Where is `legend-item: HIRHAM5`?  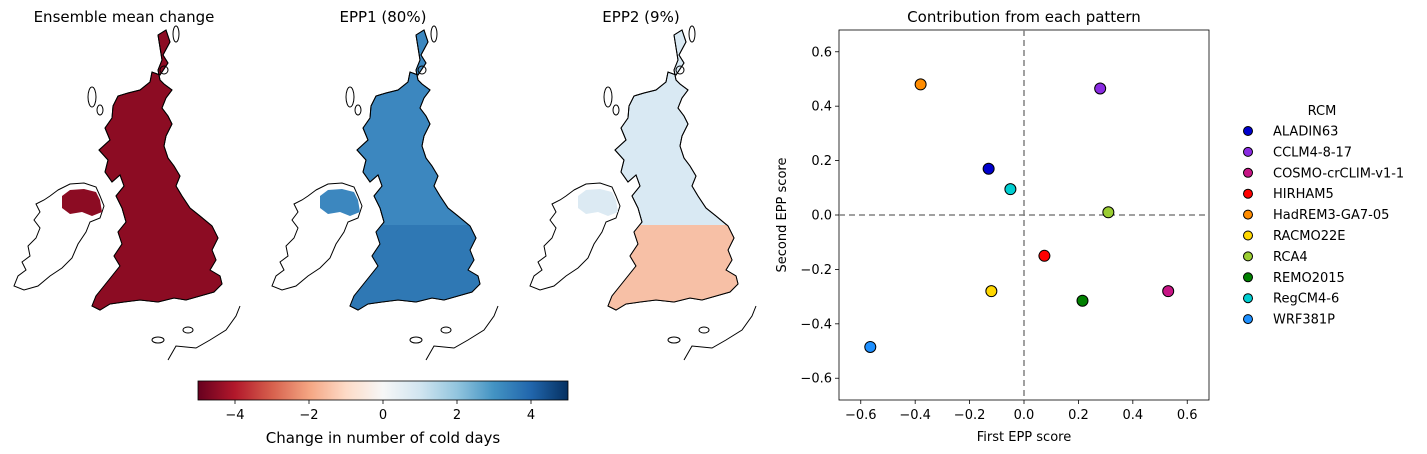
legend-item: HIRHAM5 is located at coordinates (1288, 194).